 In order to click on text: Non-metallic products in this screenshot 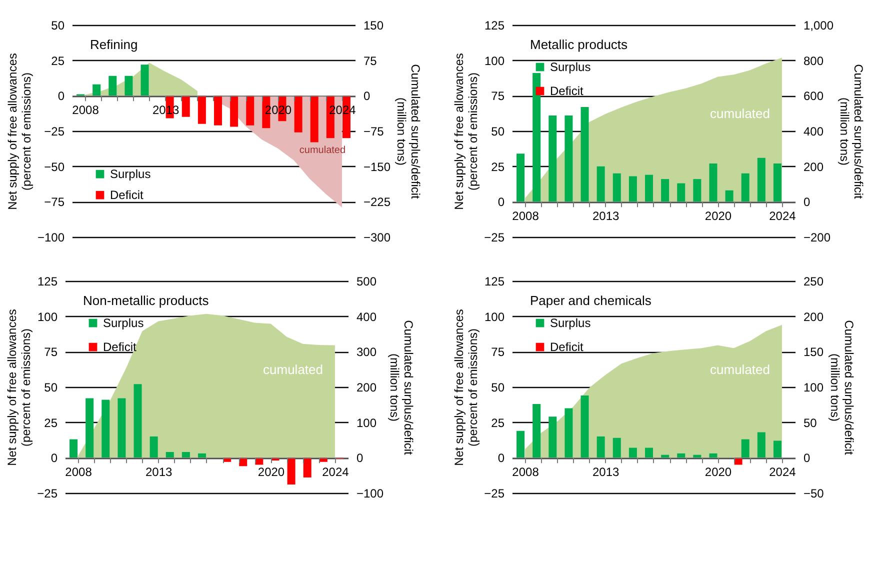, I will do `click(146, 300)`.